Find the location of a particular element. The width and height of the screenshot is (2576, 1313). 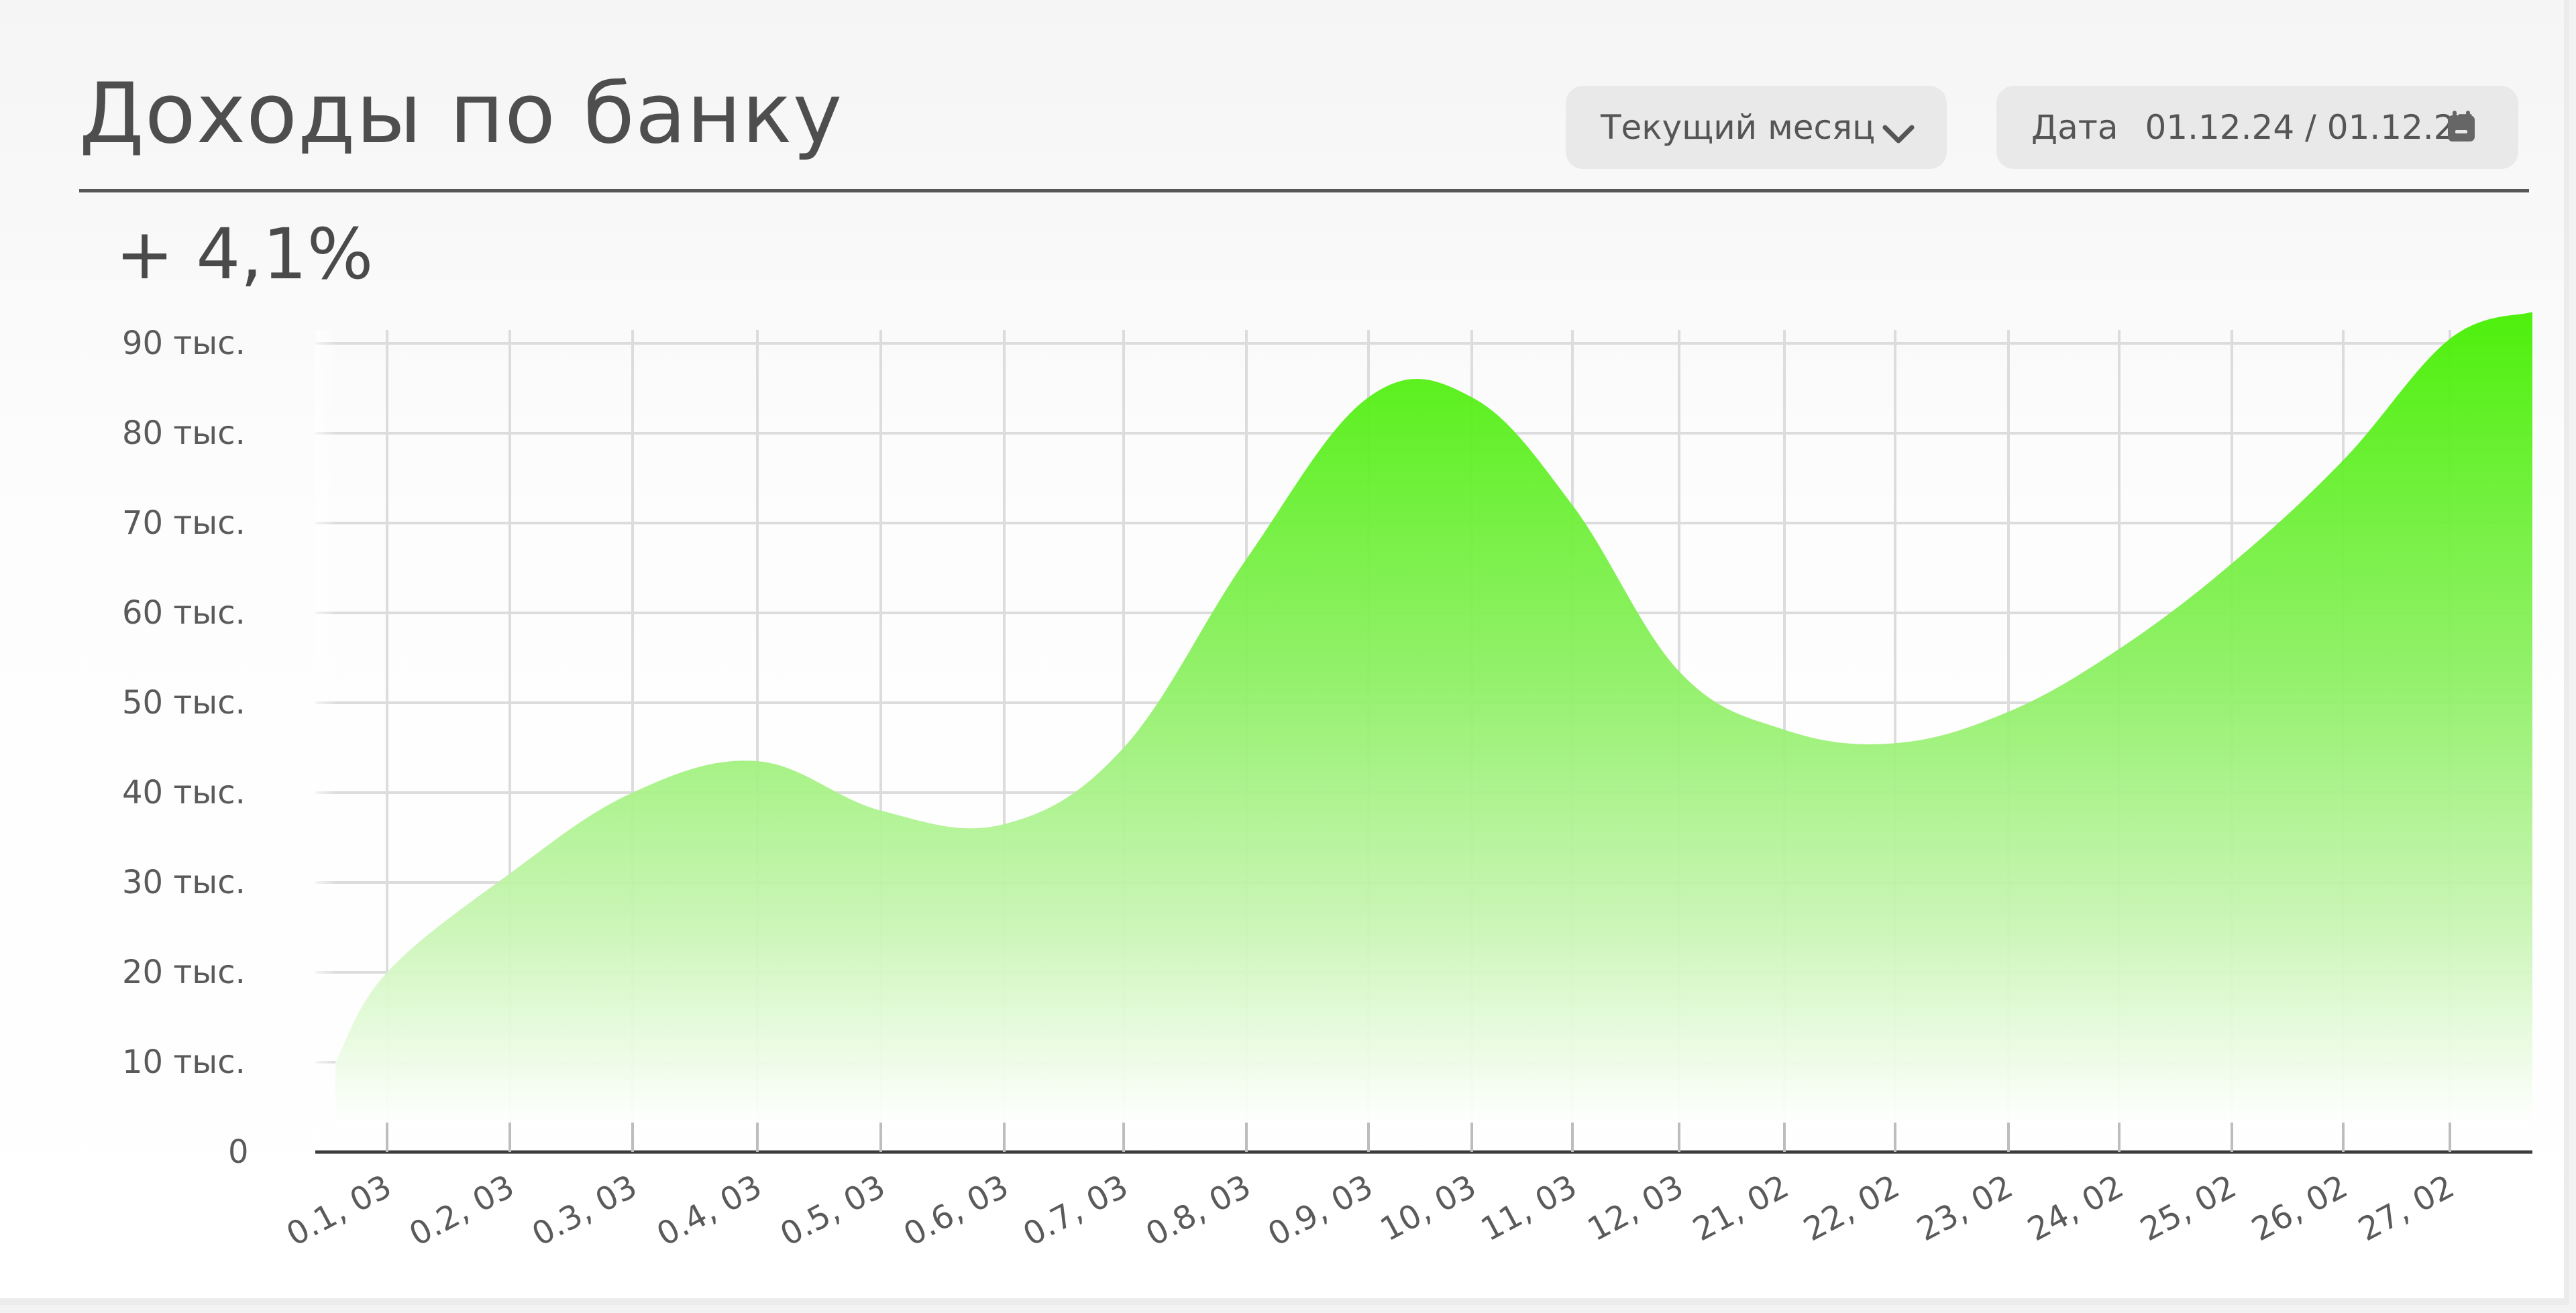

x-tick-label: 0.5, 03 is located at coordinates (833, 1210).